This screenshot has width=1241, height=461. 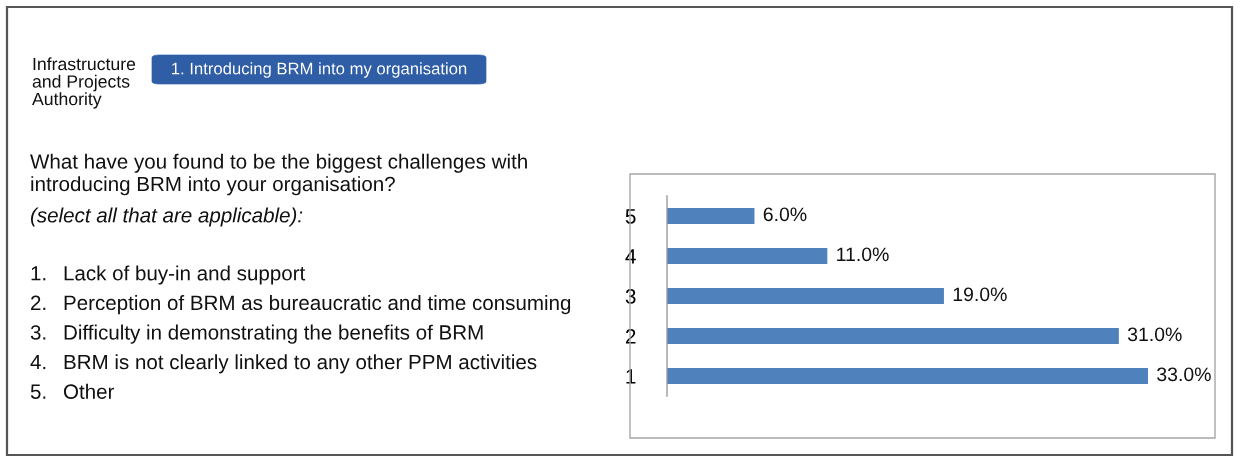 What do you see at coordinates (278, 174) in the screenshot?
I see `text: What have you found to be the biggest challenges with introducing BRM into your organisation?` at bounding box center [278, 174].